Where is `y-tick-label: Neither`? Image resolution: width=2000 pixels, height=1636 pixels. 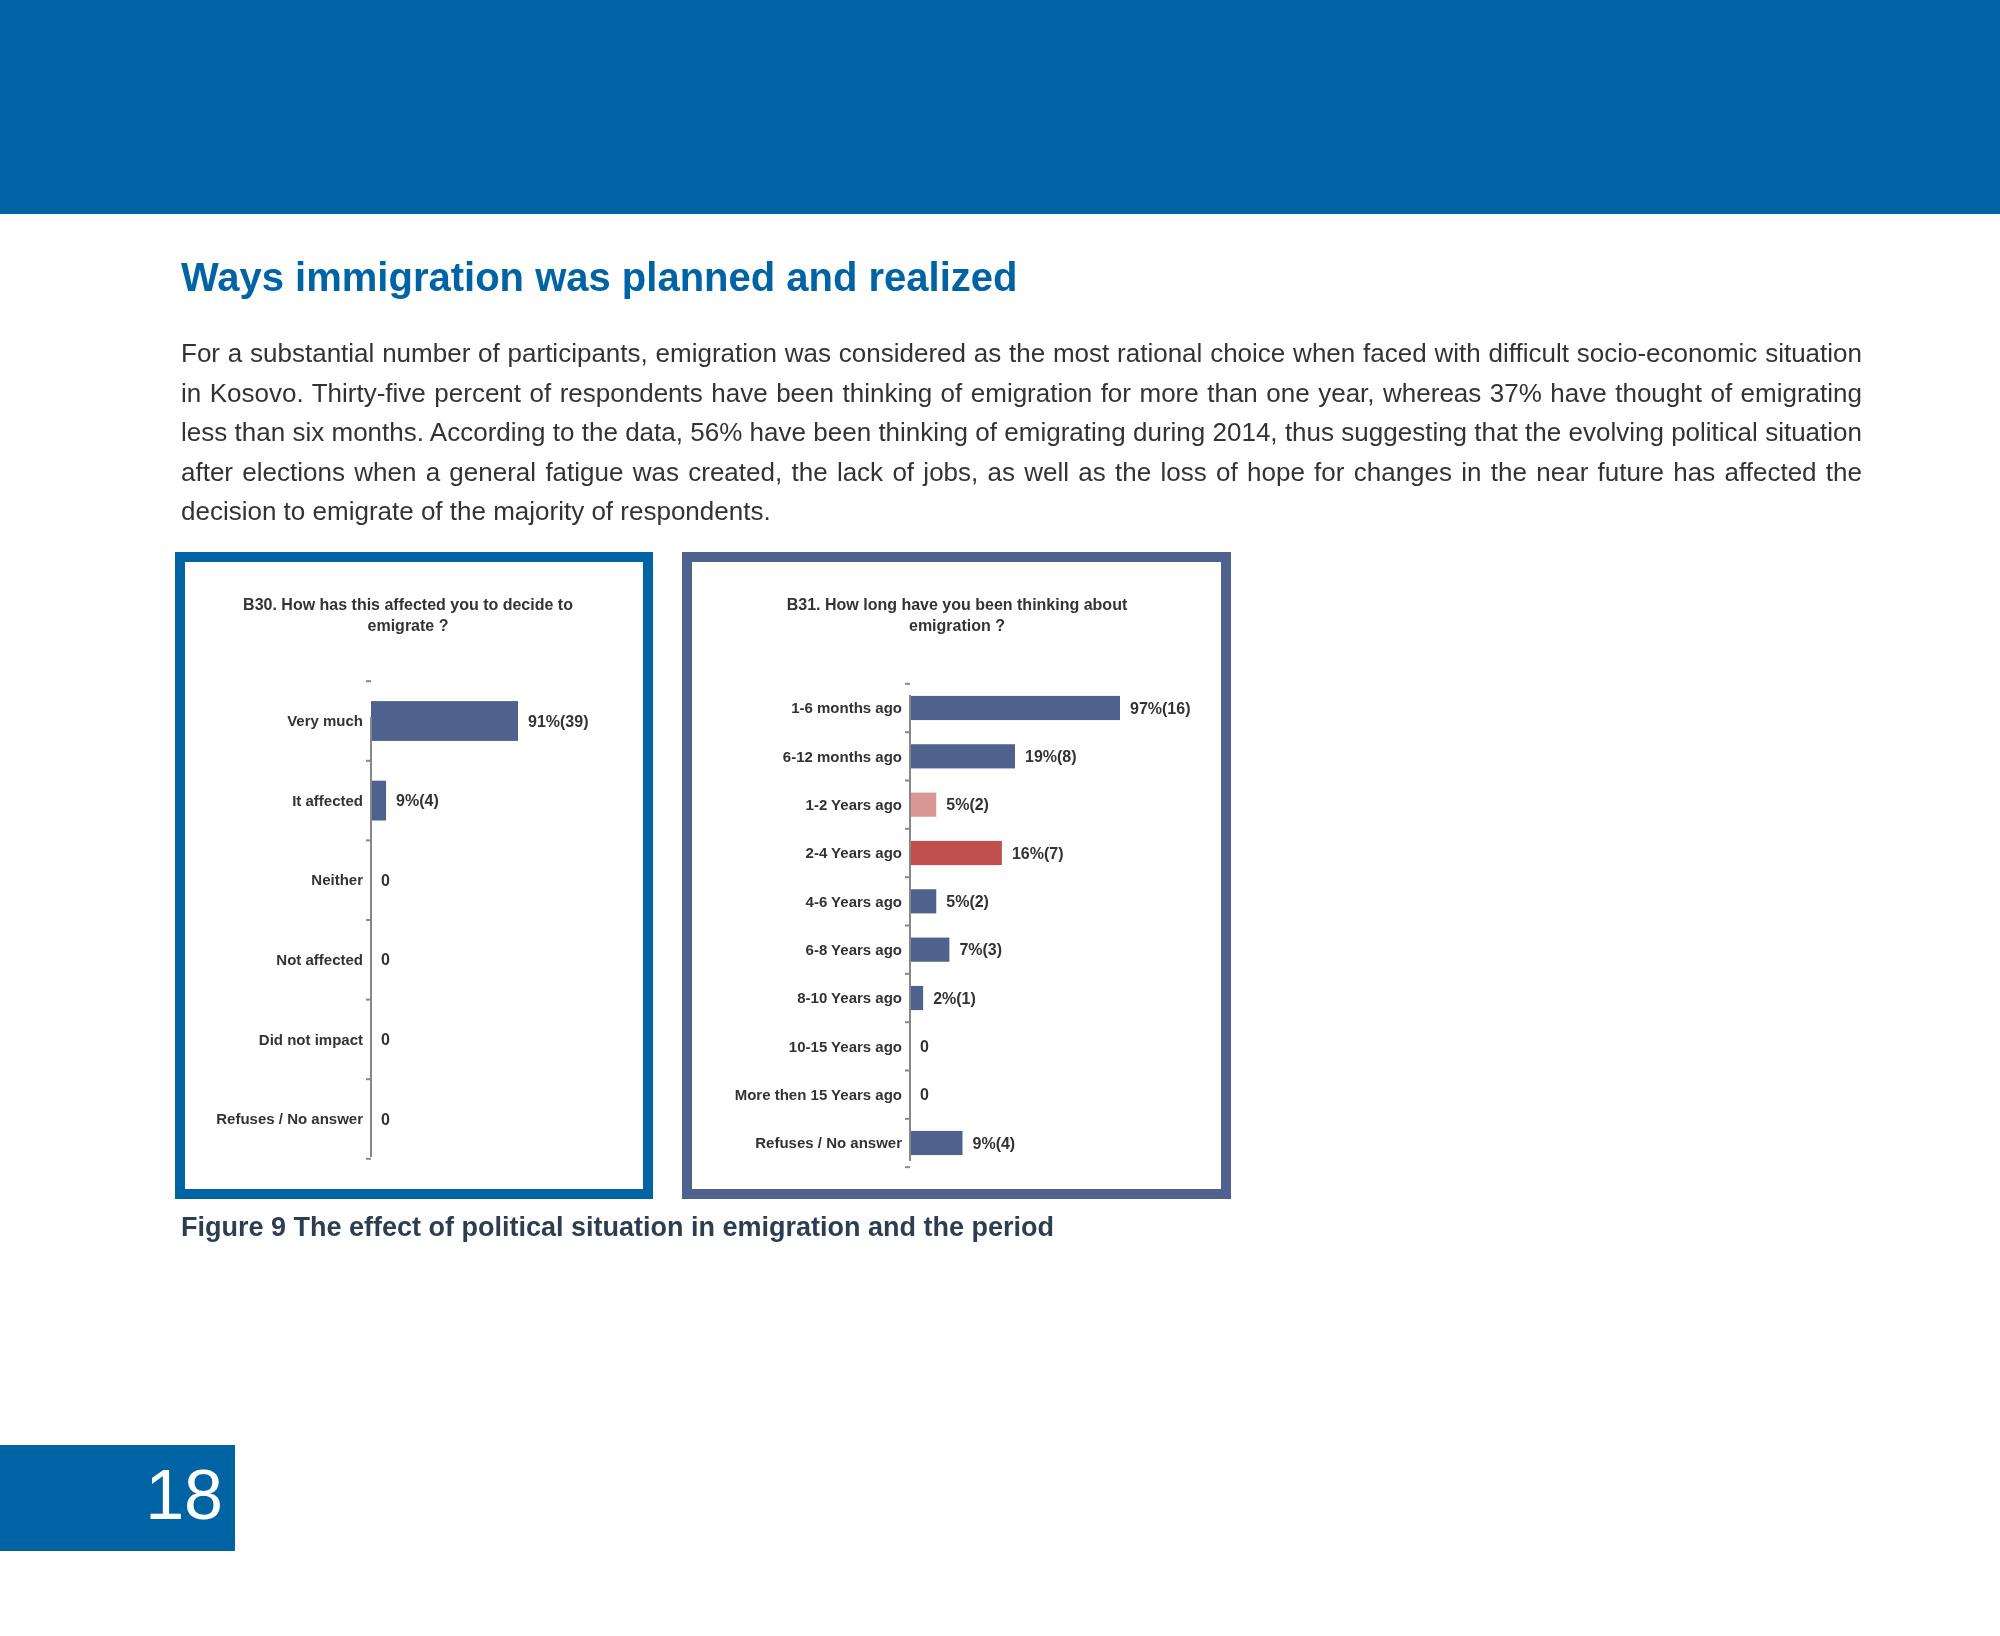
y-tick-label: Neither is located at coordinates (337, 880).